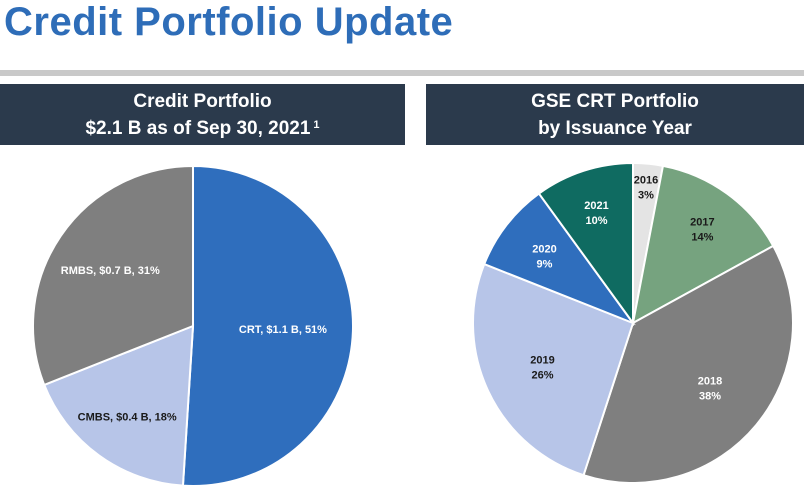 The width and height of the screenshot is (804, 493). I want to click on pie-slice-2017, so click(703, 244).